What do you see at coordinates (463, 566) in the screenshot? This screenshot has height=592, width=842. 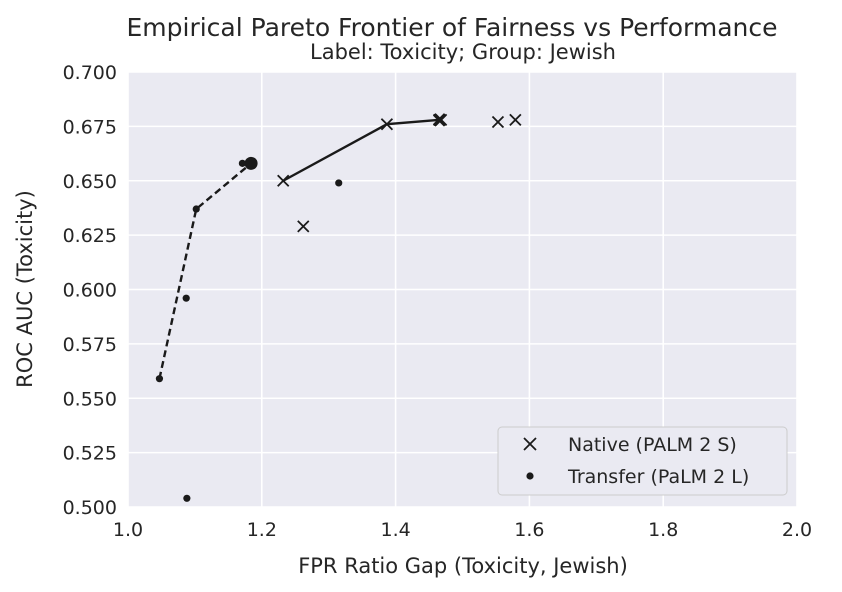 I see `x-axis-label: FPR Ratio Gap (Toxicity, Jewish)` at bounding box center [463, 566].